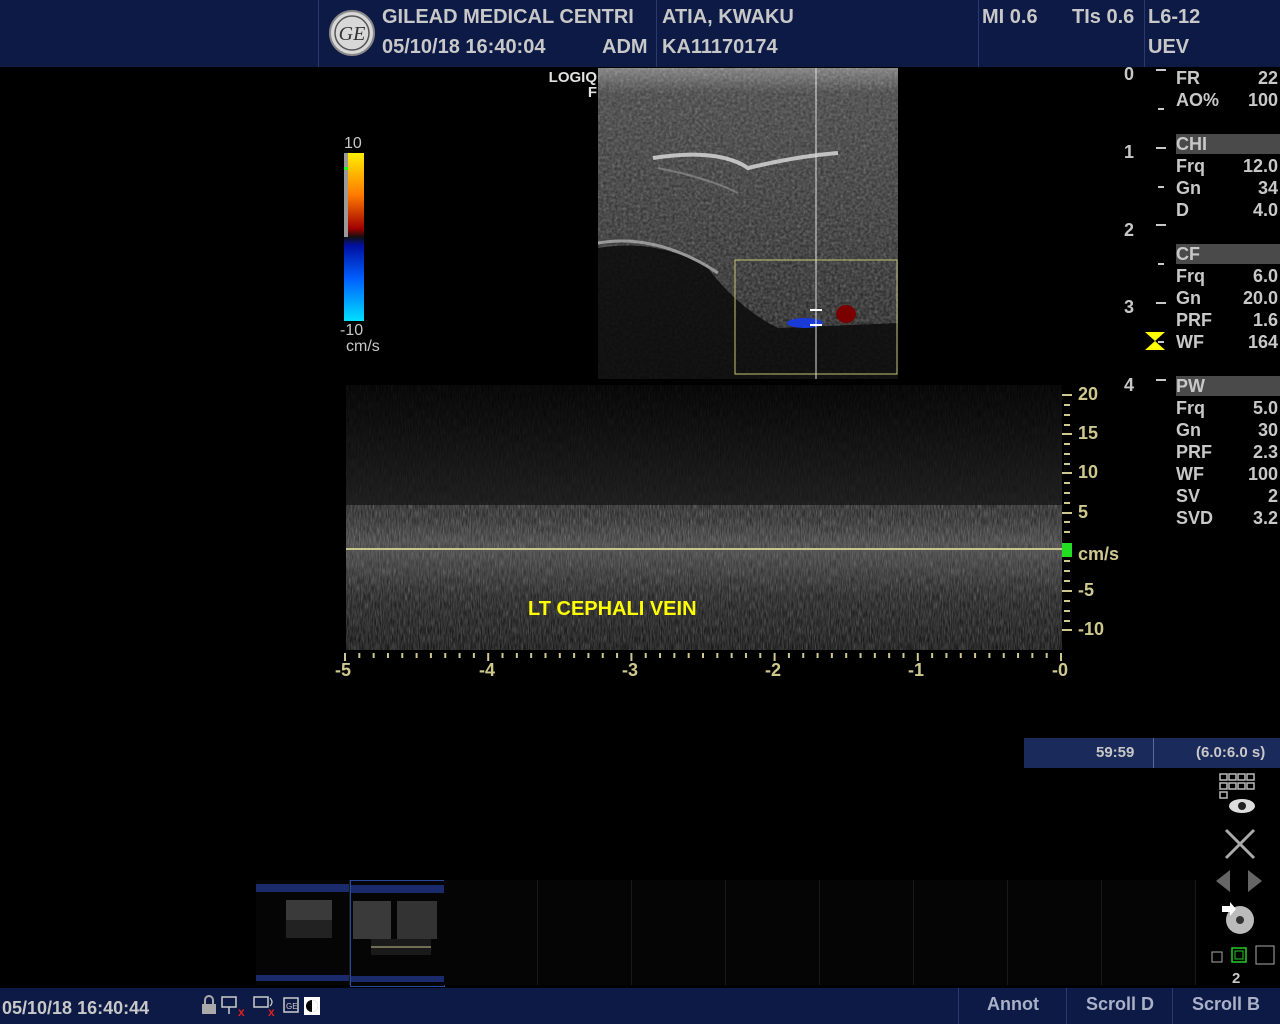 Image resolution: width=1280 pixels, height=1024 pixels. What do you see at coordinates (1228, 189) in the screenshot?
I see `param-chi-gn: Gn 34` at bounding box center [1228, 189].